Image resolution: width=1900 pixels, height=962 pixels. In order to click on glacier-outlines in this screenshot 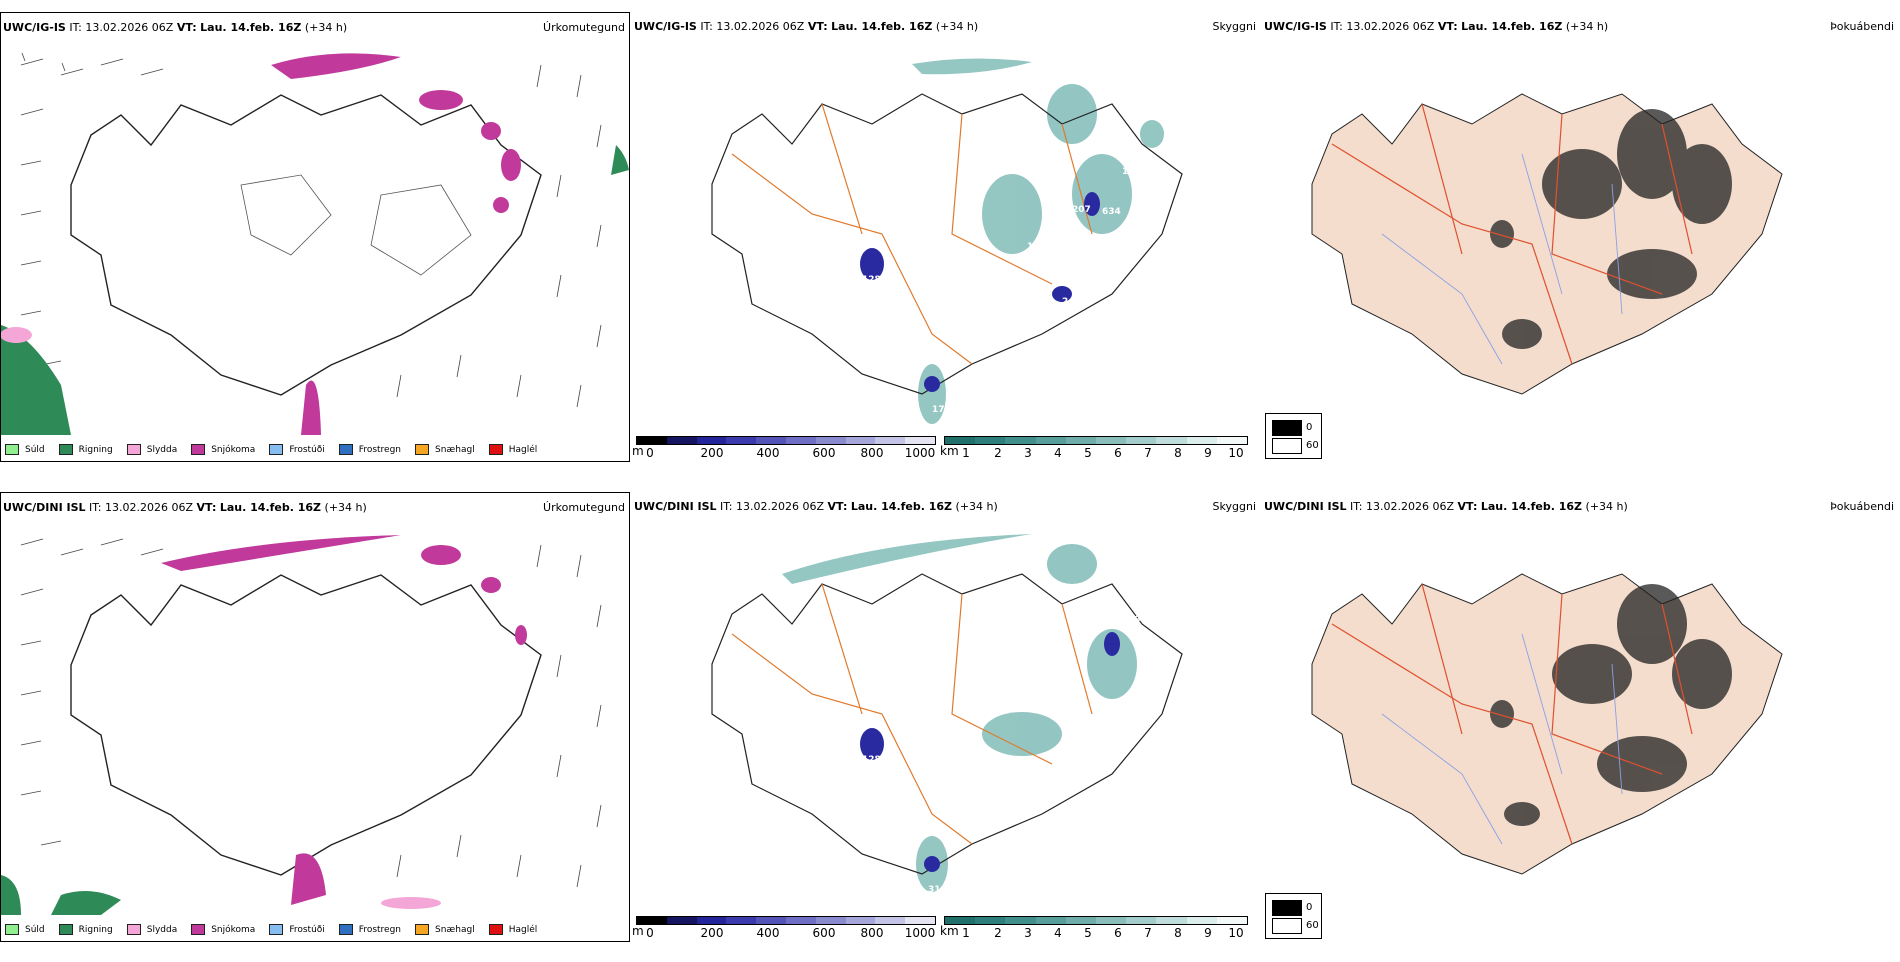, I will do `click(356, 225)`.